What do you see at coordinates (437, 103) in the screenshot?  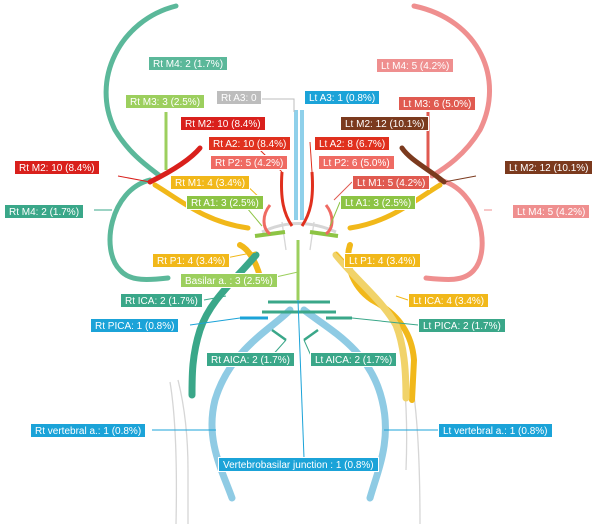 I see `lt-m3-label: Lt M3: 6 (5.0%)` at bounding box center [437, 103].